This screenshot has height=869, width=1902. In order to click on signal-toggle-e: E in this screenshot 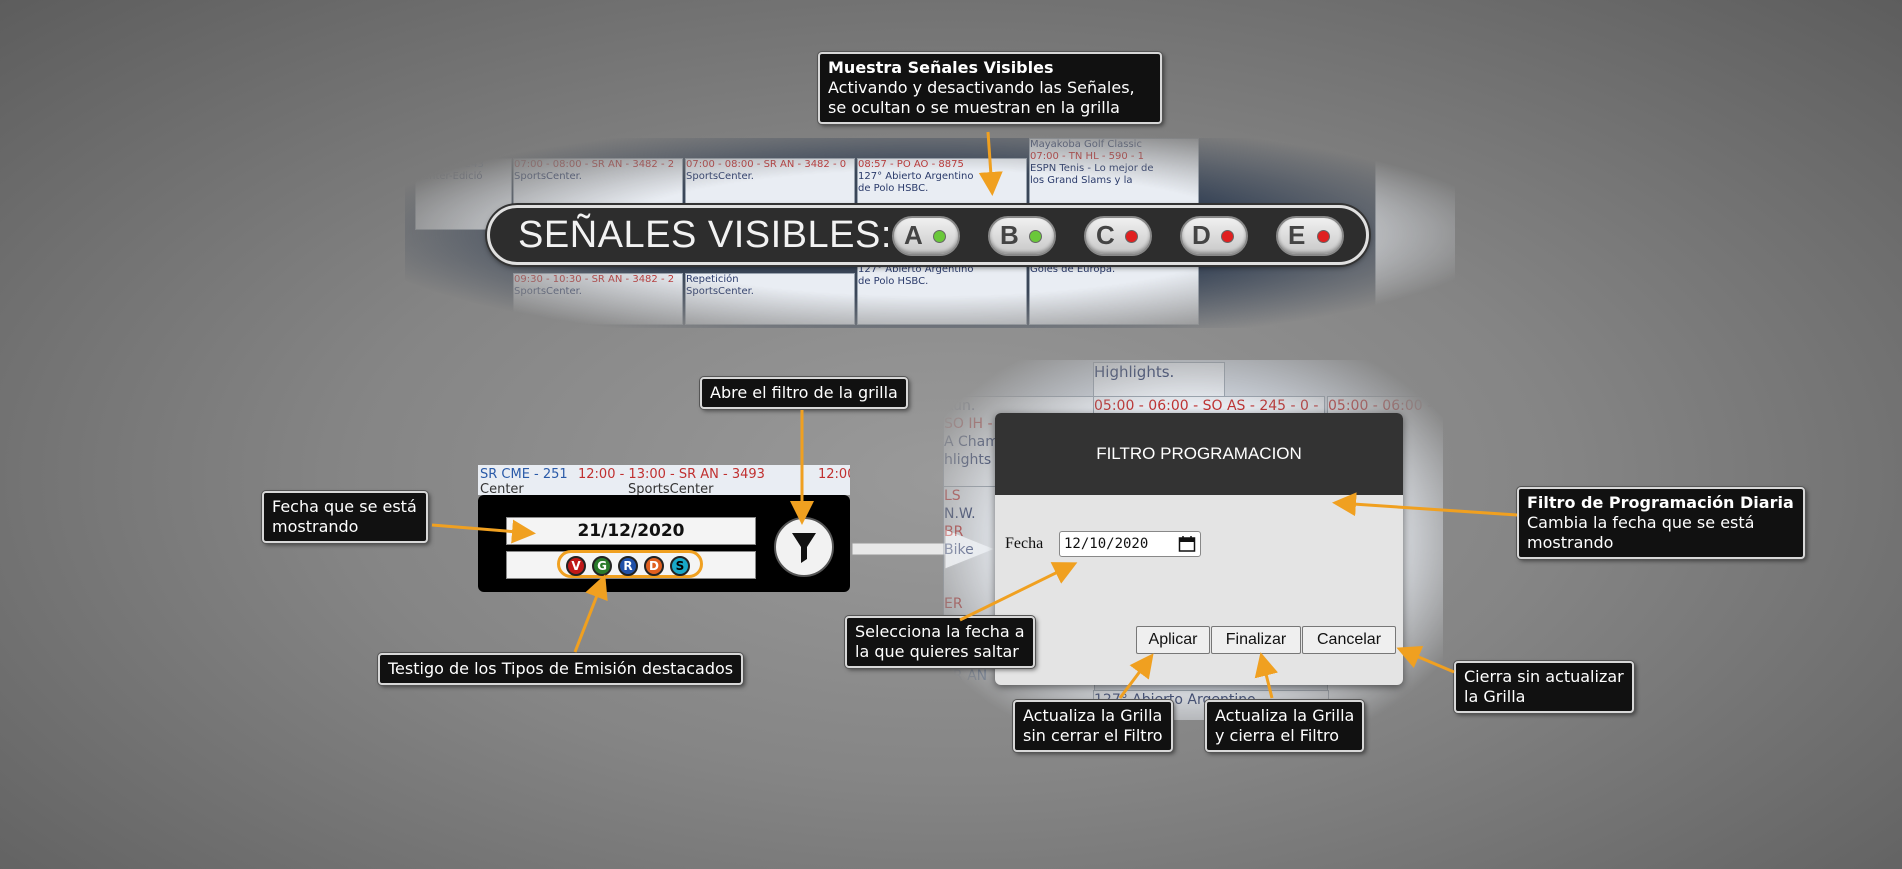, I will do `click(1310, 236)`.